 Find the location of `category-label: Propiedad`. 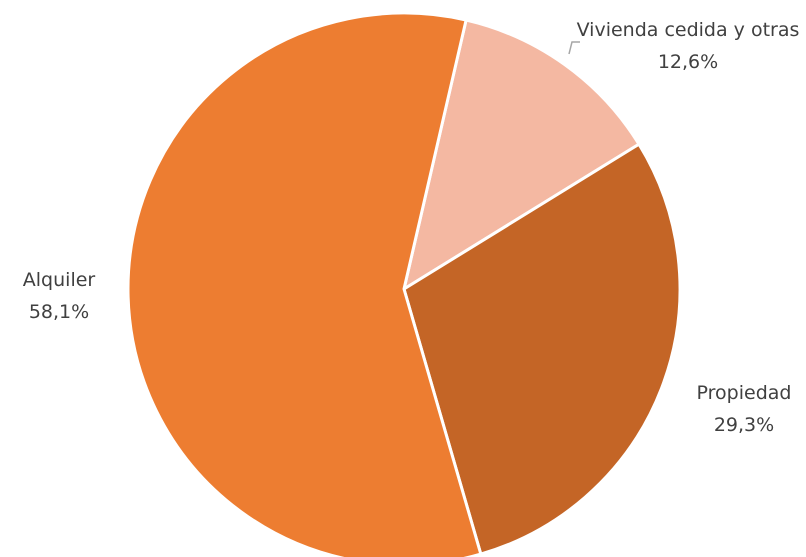

category-label: Propiedad is located at coordinates (744, 393).